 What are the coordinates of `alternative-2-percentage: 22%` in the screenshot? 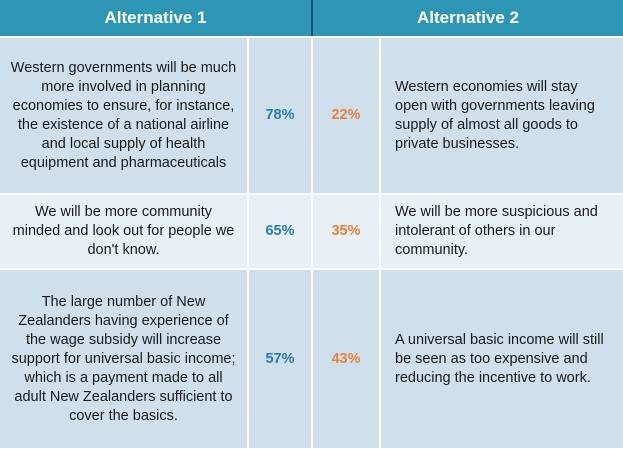 It's located at (346, 115).